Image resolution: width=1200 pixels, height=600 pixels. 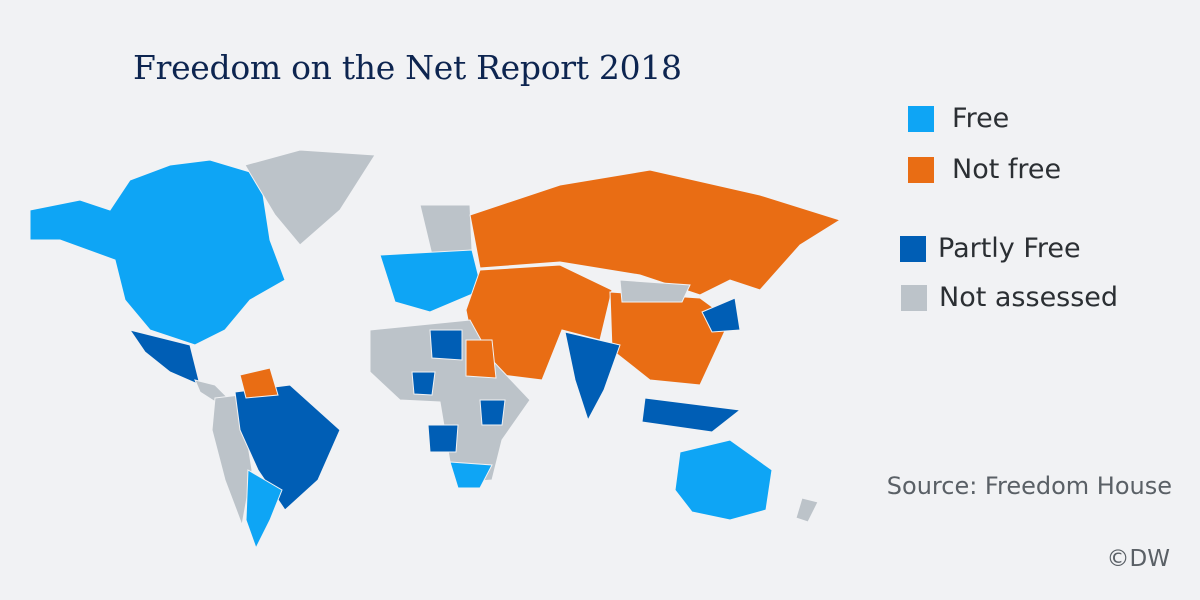 What do you see at coordinates (481, 359) in the screenshot?
I see `region-egypt` at bounding box center [481, 359].